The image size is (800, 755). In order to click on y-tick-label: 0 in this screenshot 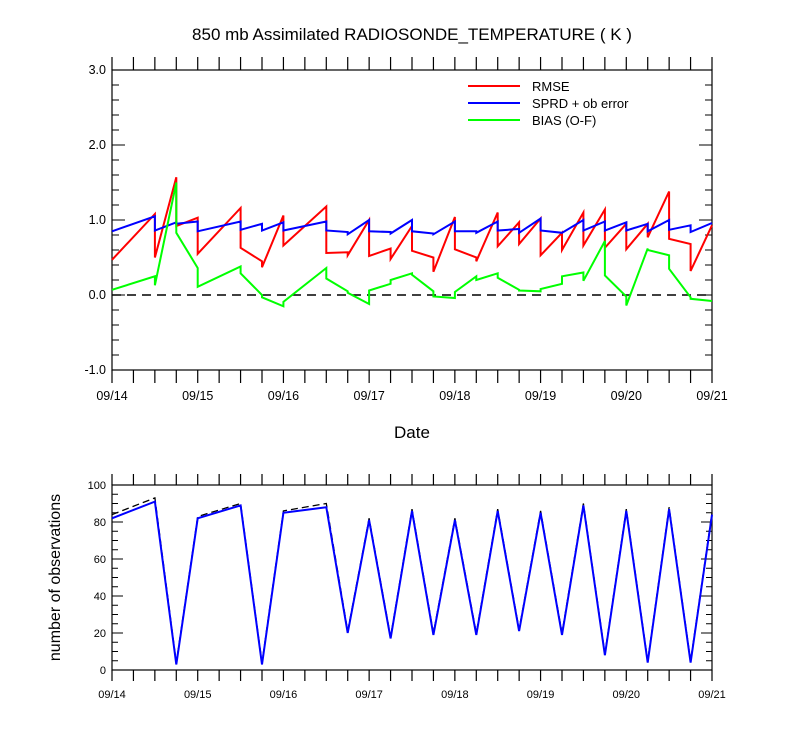, I will do `click(103, 671)`.